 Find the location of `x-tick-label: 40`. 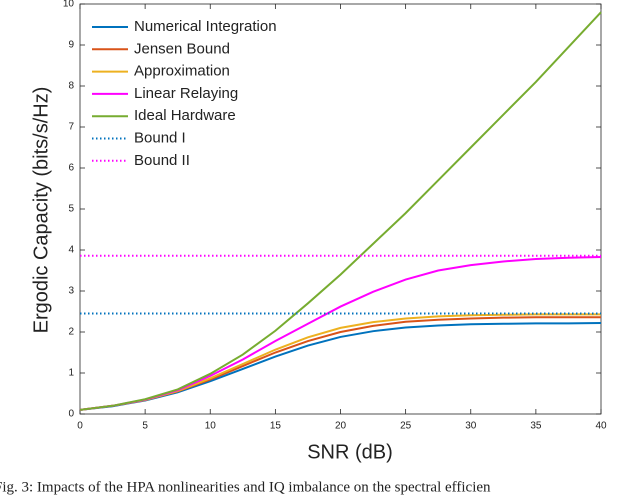

x-tick-label: 40 is located at coordinates (601, 426).